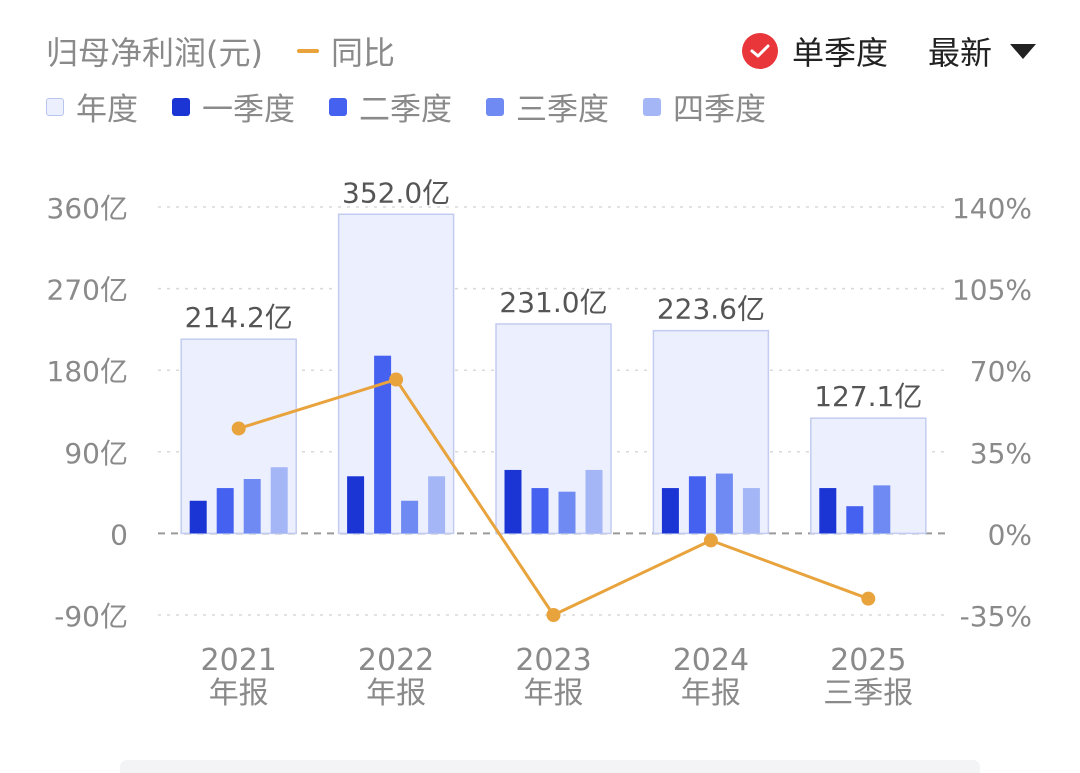  Describe the element at coordinates (711, 660) in the screenshot. I see `x-axis-year-label: 2024` at that location.